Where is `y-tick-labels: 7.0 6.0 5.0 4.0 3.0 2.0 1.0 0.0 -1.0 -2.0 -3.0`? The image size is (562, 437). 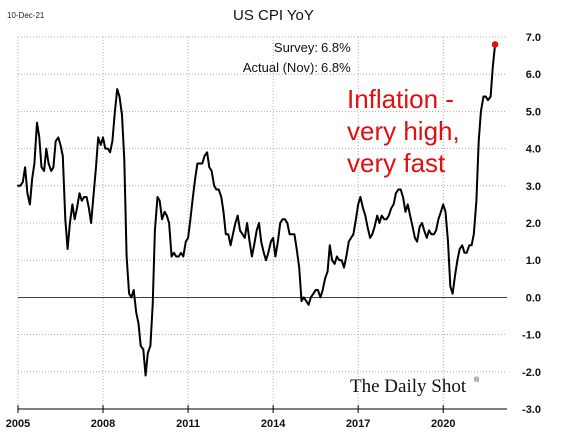 y-tick-labels: 7.0 6.0 5.0 4.0 3.0 2.0 1.0 0.0 -1.0 -2.0 -3.0 is located at coordinates (531, 224).